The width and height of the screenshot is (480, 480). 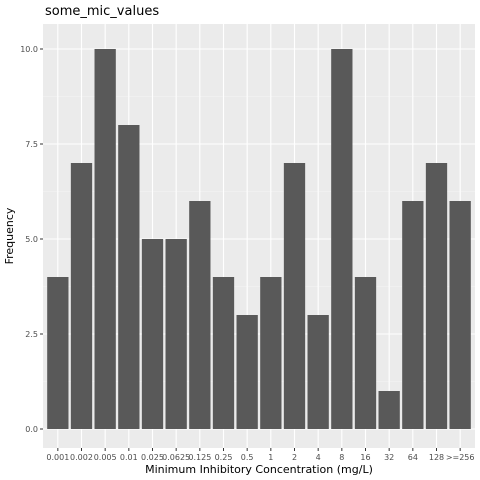 What do you see at coordinates (259, 469) in the screenshot?
I see `x-axis-title: Minimum Inhibitory Concentration (mg/L)` at bounding box center [259, 469].